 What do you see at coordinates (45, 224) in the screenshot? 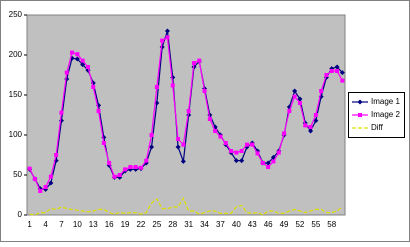
I see `x-tick-label: 4` at bounding box center [45, 224].